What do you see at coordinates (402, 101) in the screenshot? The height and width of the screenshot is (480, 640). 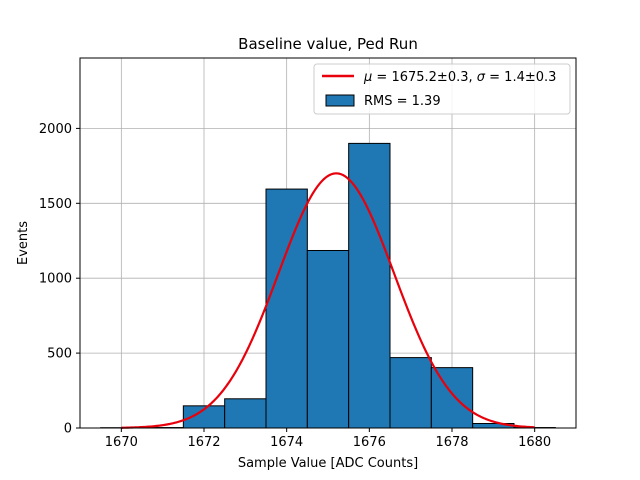 I see `legend-histogram-label: RMS = 1.39` at bounding box center [402, 101].